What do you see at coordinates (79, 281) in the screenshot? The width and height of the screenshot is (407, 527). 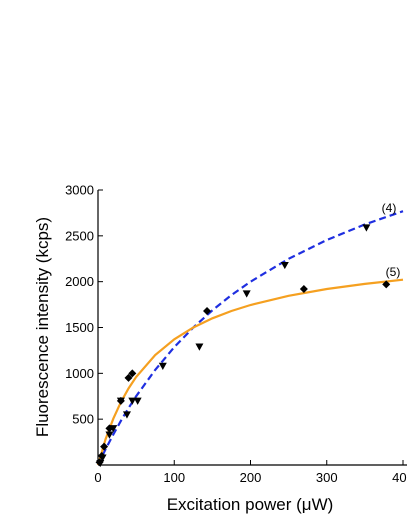 I see `y-tick-label: 2000` at bounding box center [79, 281].